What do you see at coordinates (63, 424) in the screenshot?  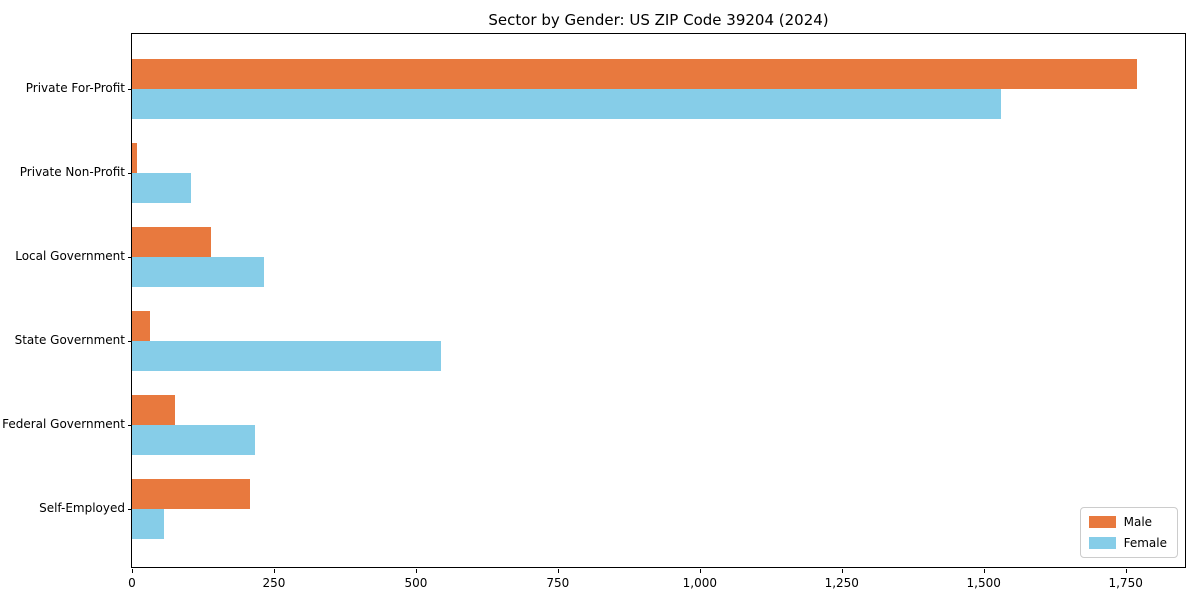 I see `y-label-4: Federal Government` at bounding box center [63, 424].